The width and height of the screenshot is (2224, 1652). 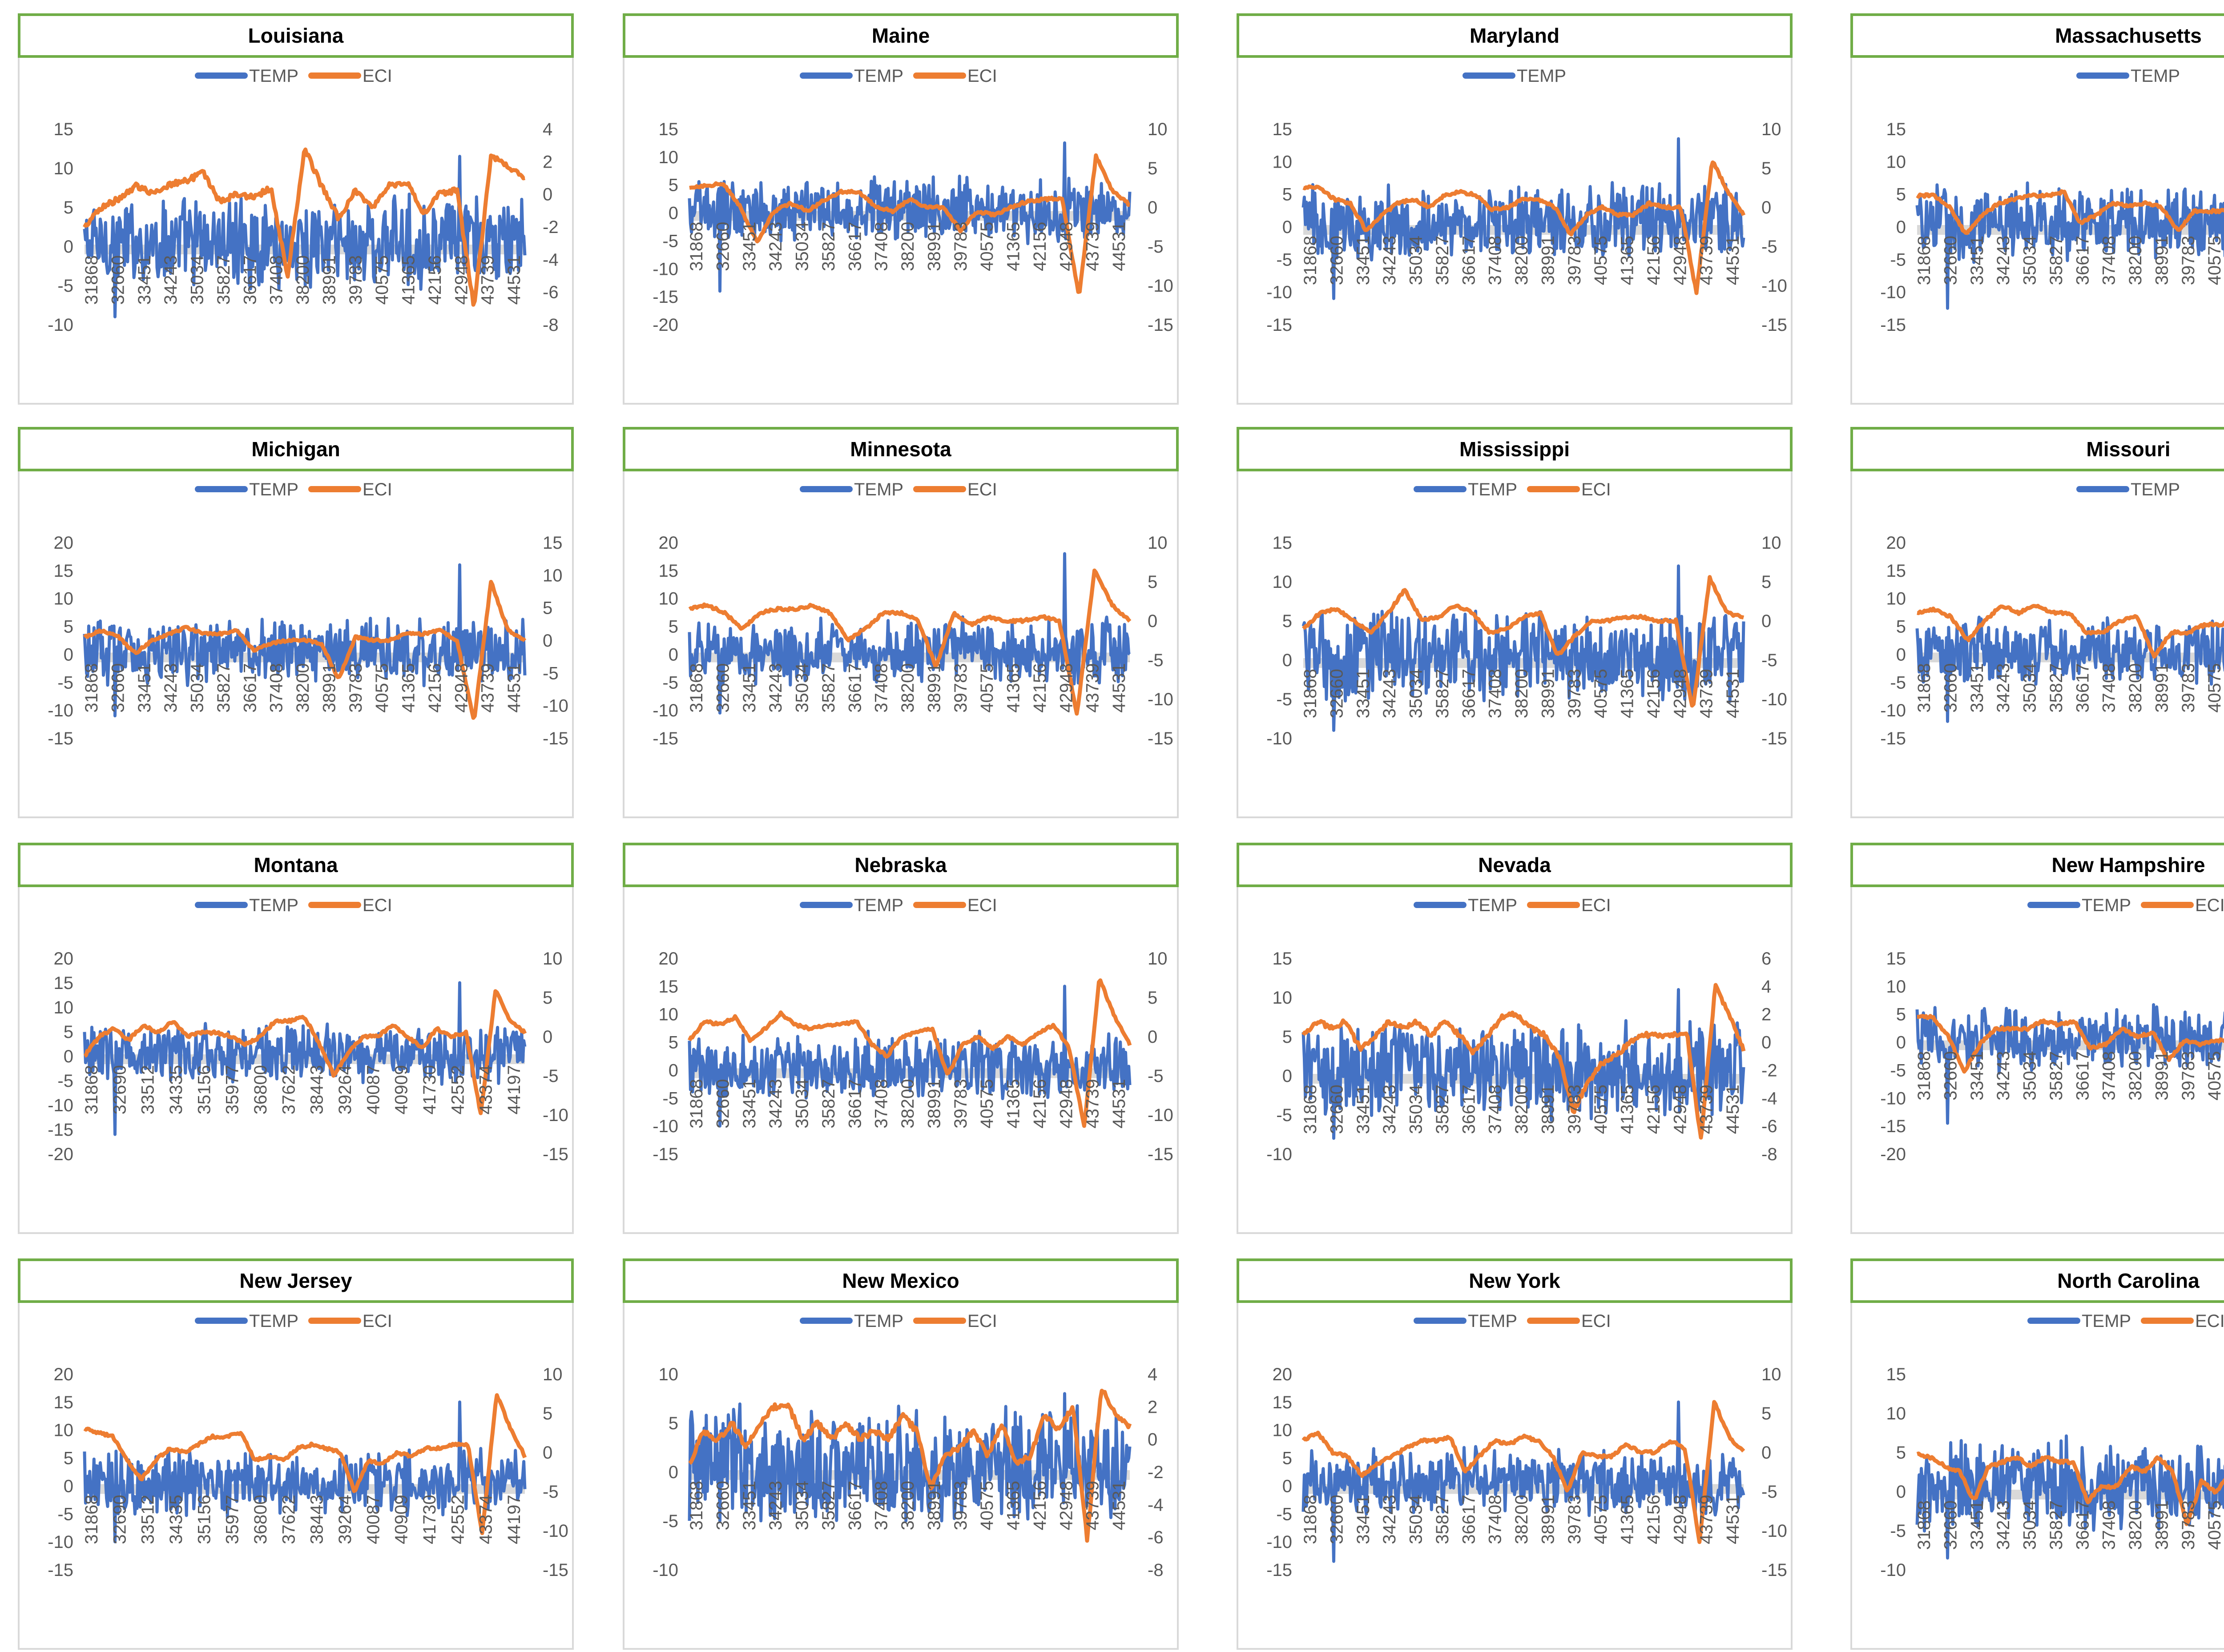 What do you see at coordinates (1066, 246) in the screenshot?
I see `x-axis-tick: 42948` at bounding box center [1066, 246].